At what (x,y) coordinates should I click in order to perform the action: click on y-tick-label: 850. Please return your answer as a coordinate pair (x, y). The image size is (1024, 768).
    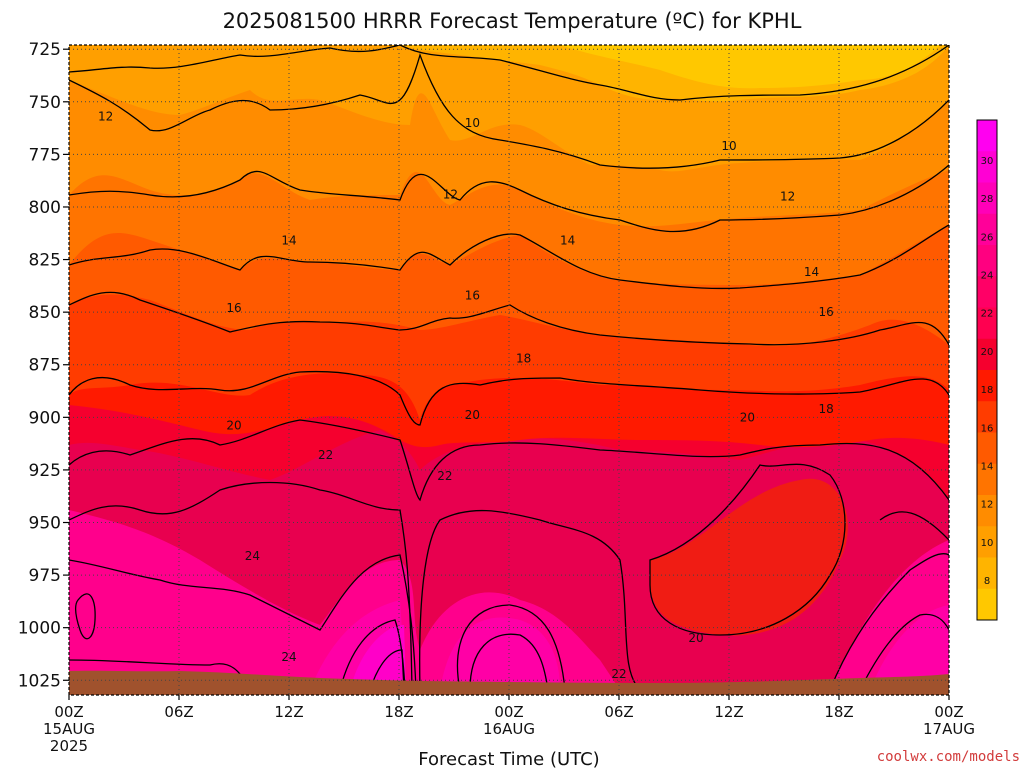
    Looking at the image, I should click on (45, 313).